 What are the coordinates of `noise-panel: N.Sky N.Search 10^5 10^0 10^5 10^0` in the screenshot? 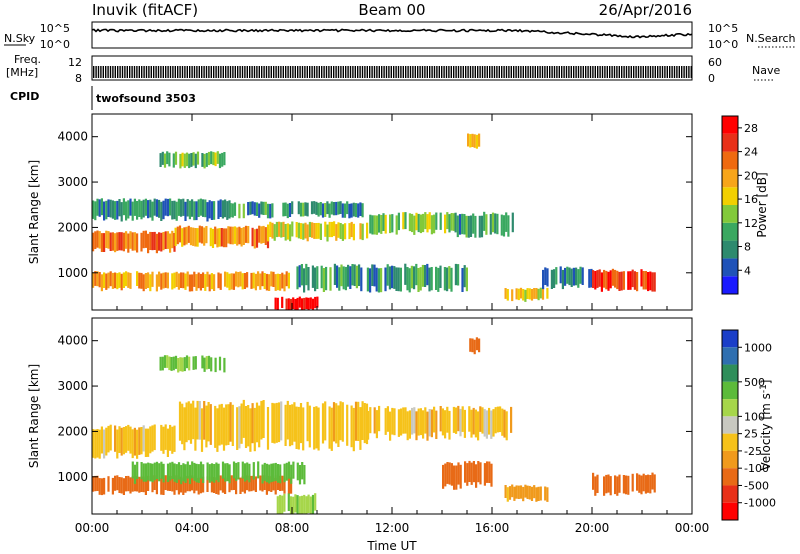 It's located at (400, 36).